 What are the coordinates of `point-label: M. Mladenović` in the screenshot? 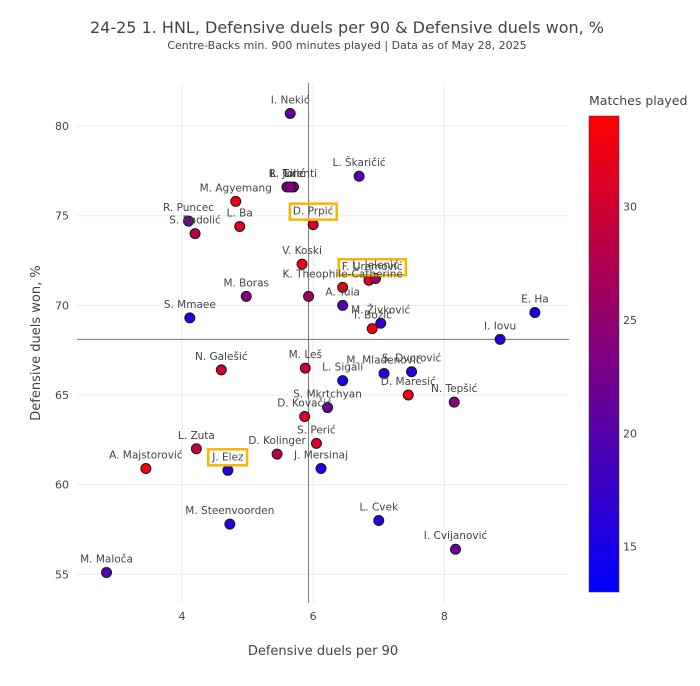 It's located at (383, 360).